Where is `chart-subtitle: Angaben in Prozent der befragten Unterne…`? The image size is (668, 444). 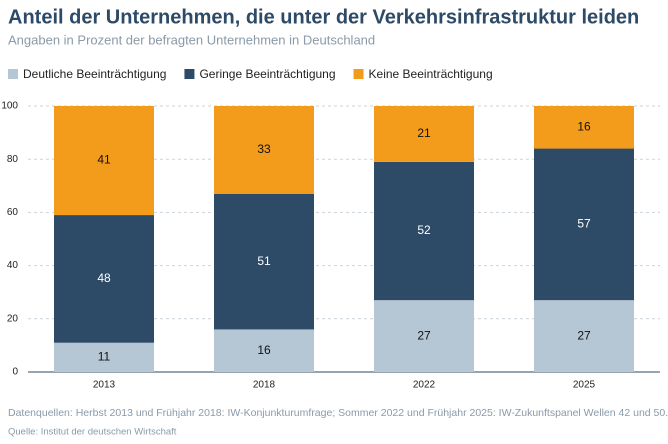
chart-subtitle: Angaben in Prozent der befragten Unterne… is located at coordinates (191, 39).